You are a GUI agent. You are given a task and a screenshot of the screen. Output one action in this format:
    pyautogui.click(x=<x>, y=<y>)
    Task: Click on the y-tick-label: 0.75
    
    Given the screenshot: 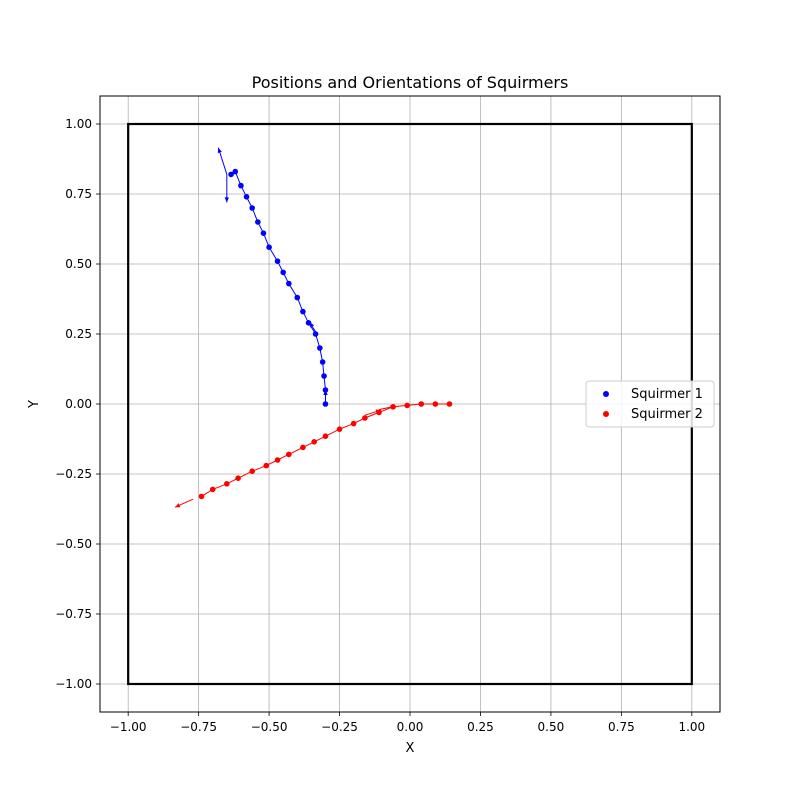 What is the action you would take?
    pyautogui.click(x=78, y=194)
    